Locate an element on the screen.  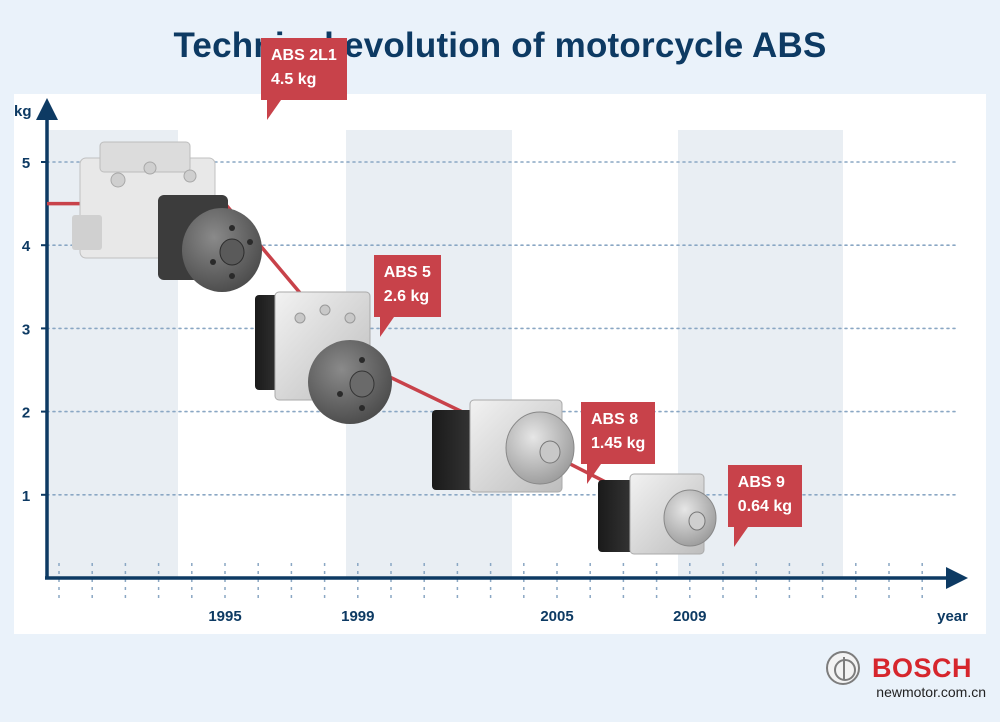
callout-abs-5: ABS 5 2.6 kg is located at coordinates (407, 295).